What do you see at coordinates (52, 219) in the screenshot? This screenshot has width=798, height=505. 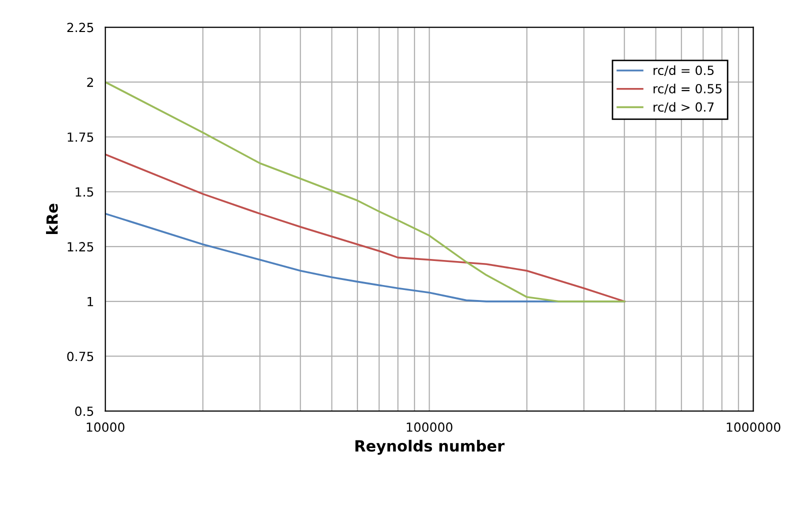 I see `y-axis-title: kRe` at bounding box center [52, 219].